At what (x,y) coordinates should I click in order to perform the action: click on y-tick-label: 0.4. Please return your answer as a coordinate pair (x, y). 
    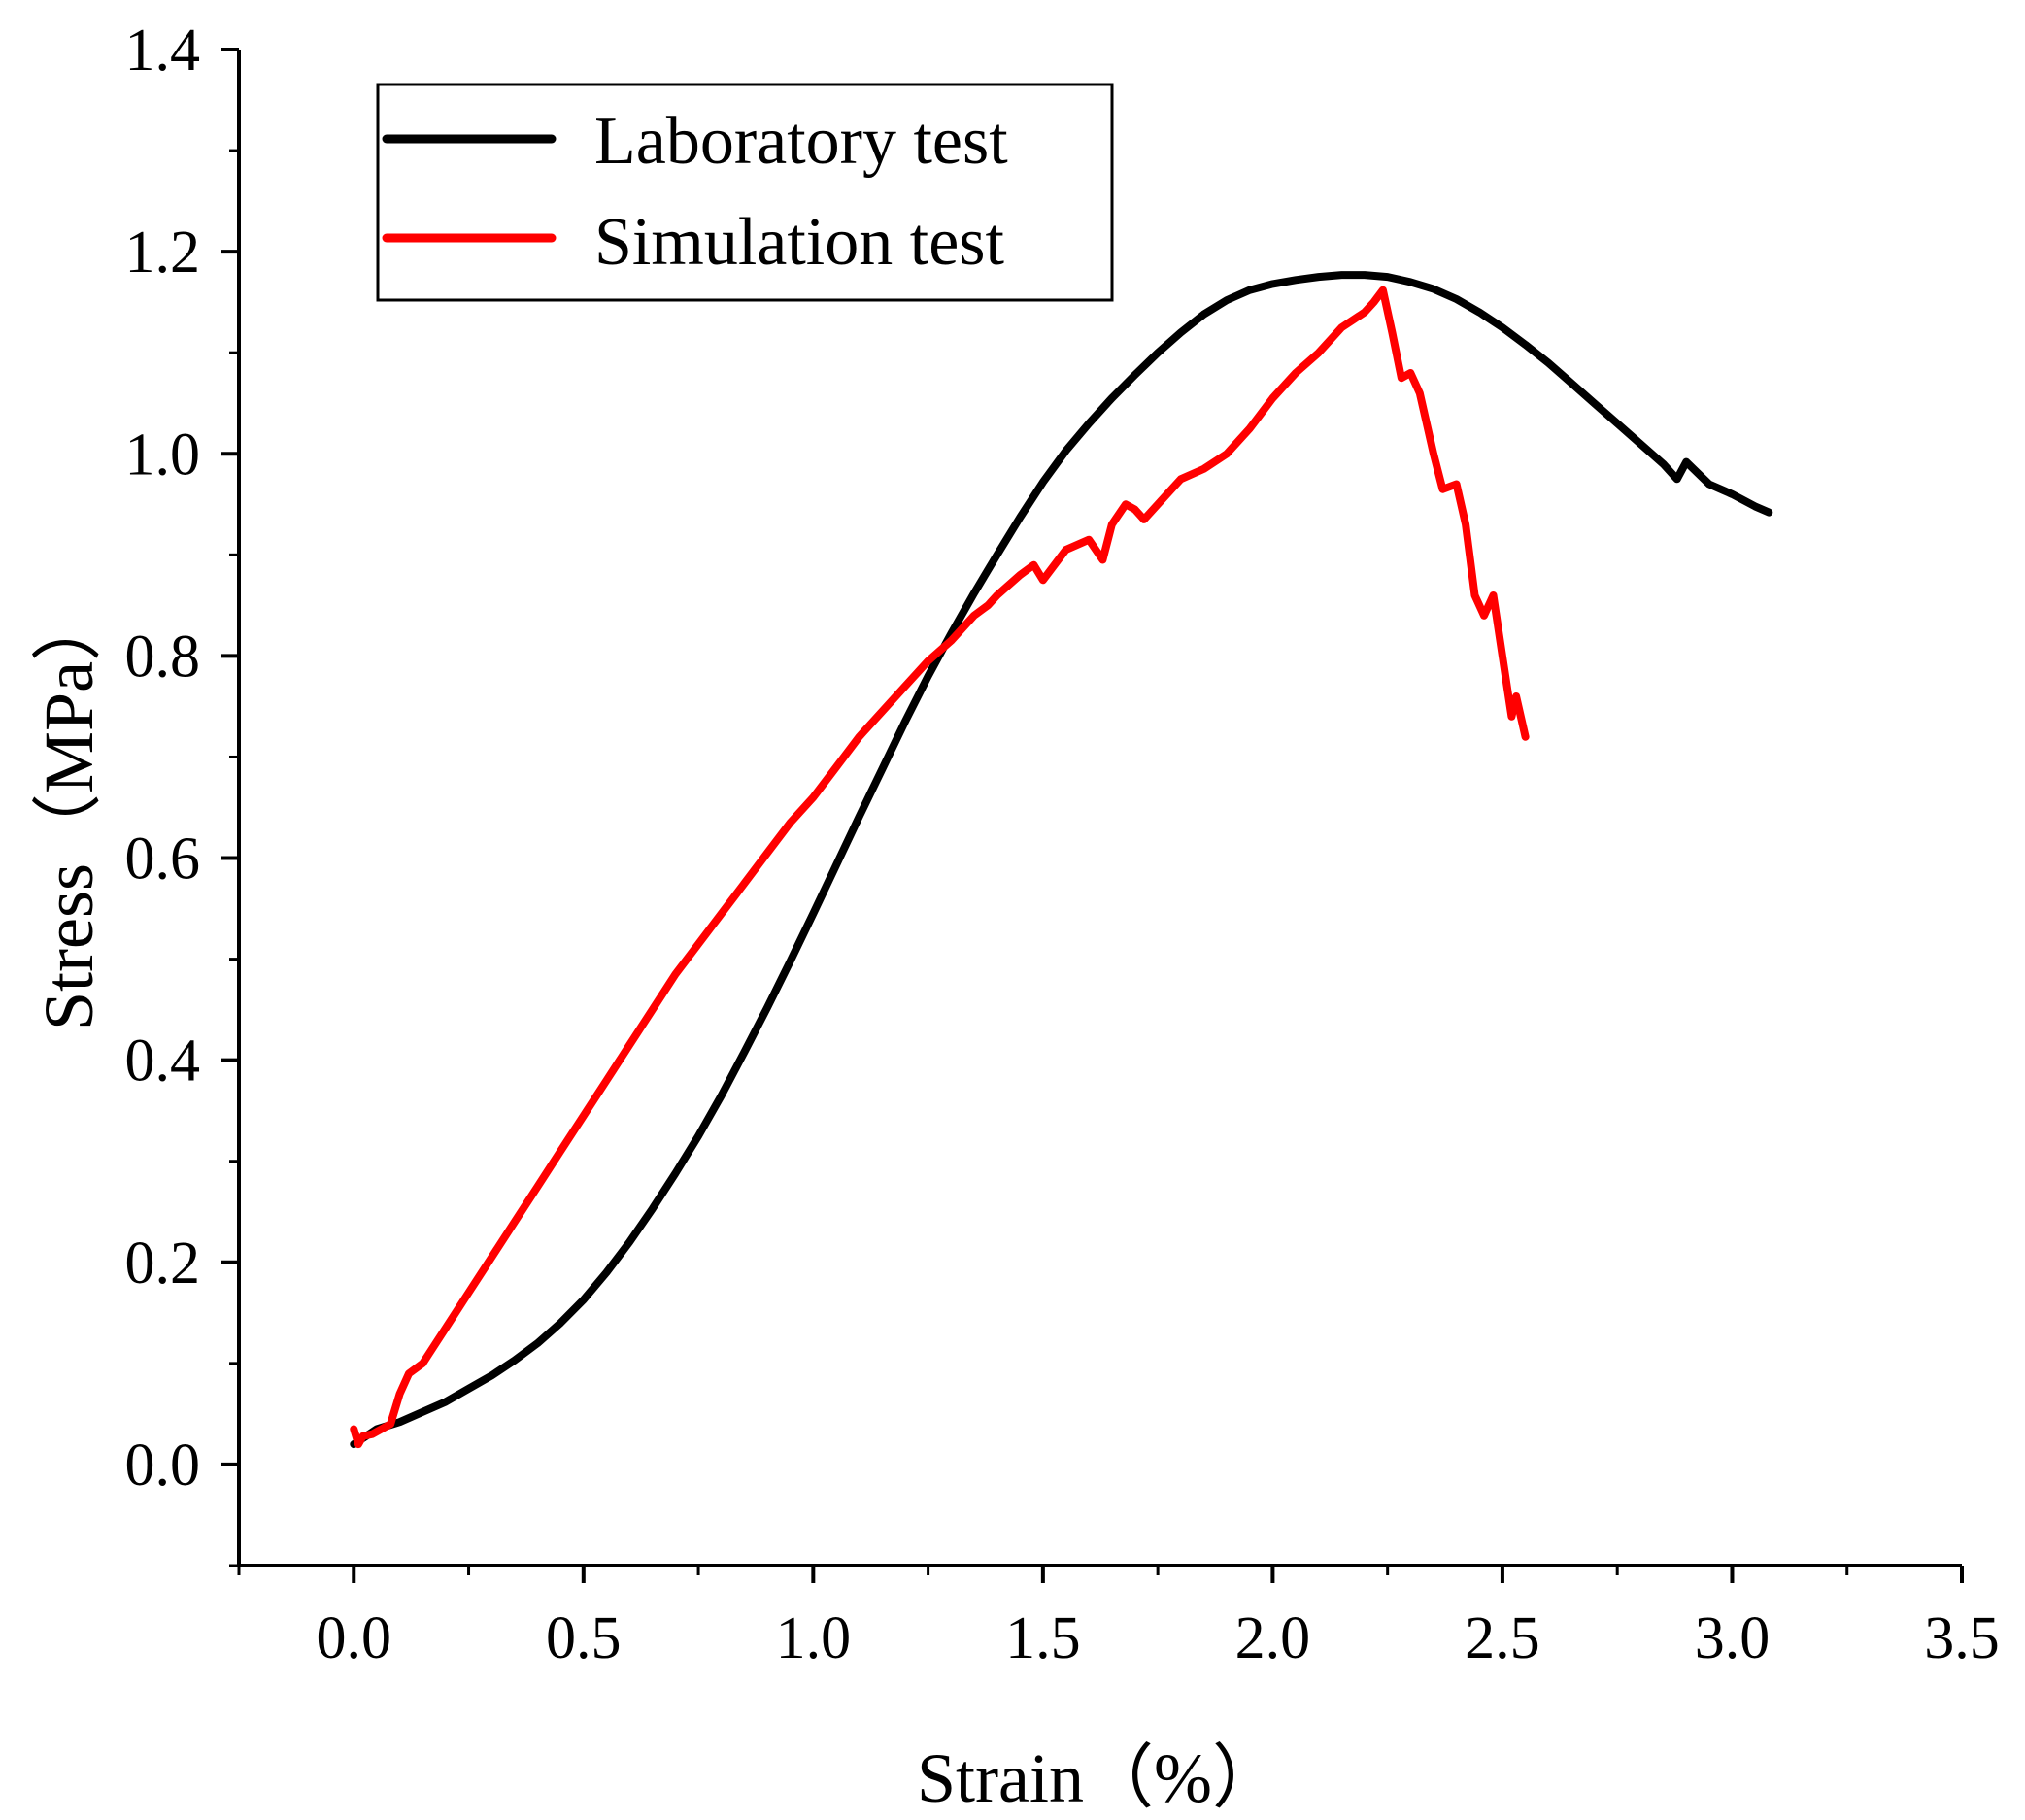
    Looking at the image, I should click on (163, 1061).